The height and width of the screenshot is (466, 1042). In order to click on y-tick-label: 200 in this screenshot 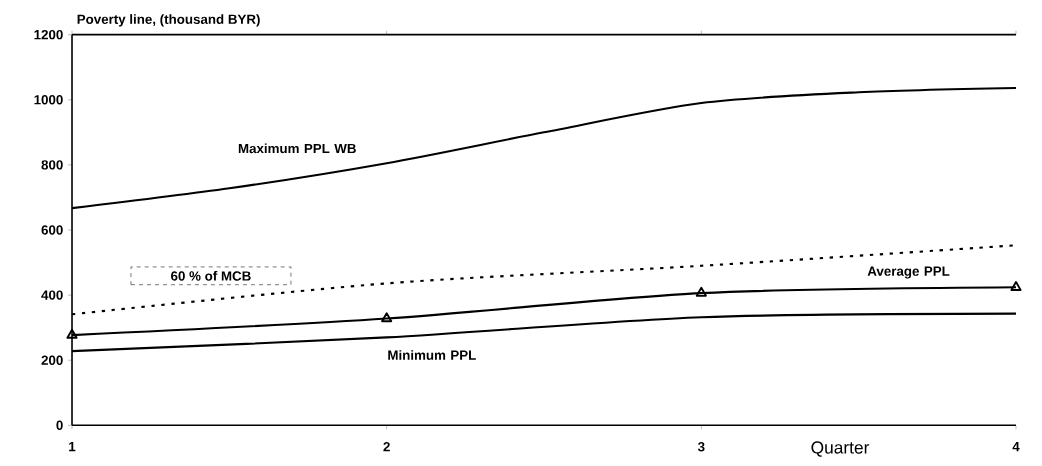, I will do `click(52, 360)`.